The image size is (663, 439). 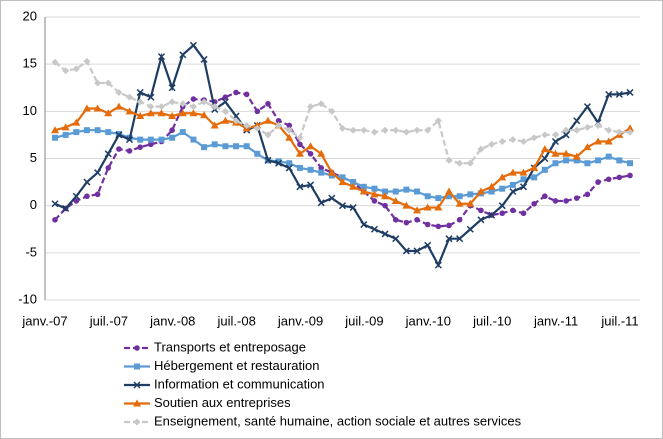 I want to click on legend-label: Hébergement et restauration, so click(x=236, y=365).